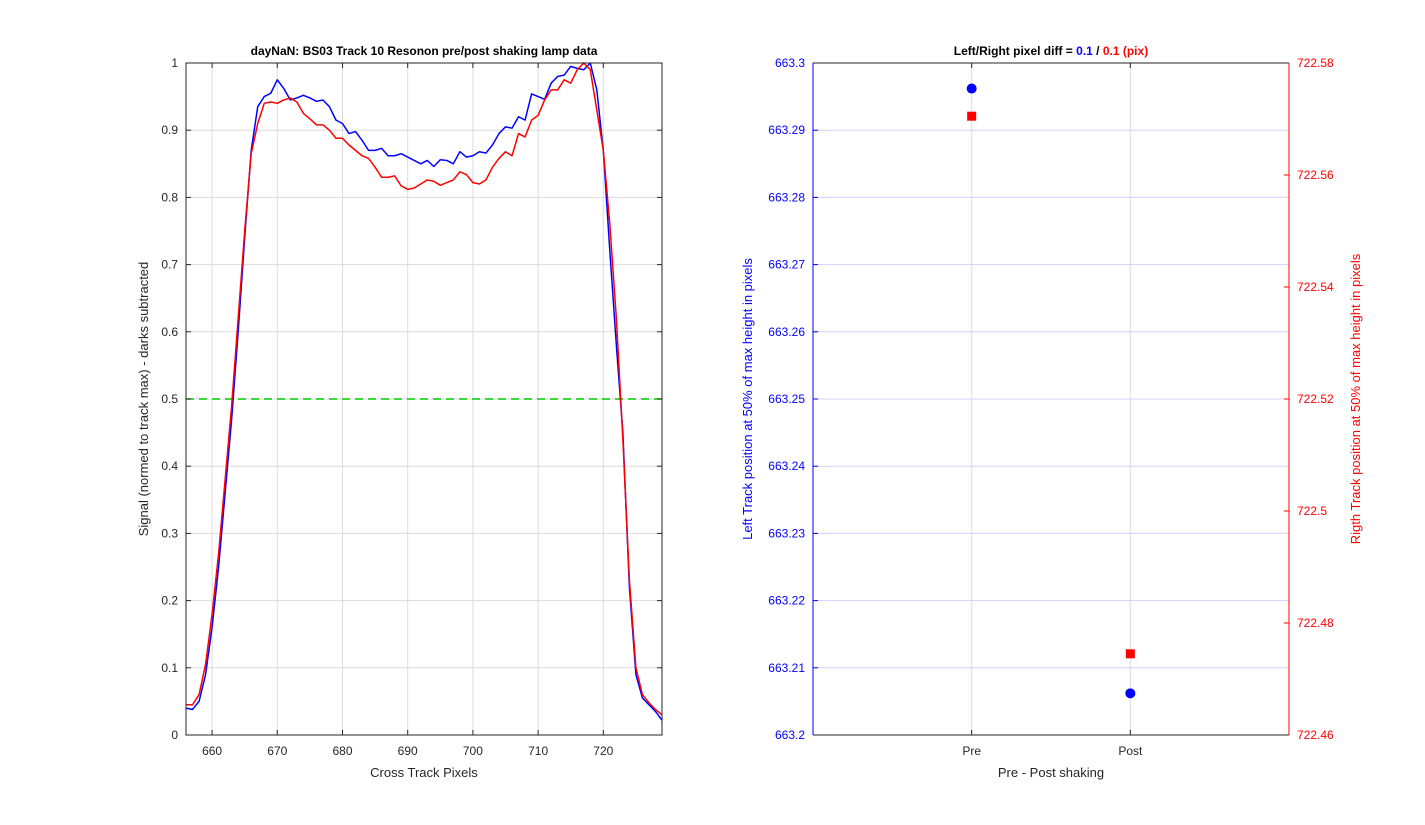  I want to click on left-axis-tick-label: 663.23, so click(786, 533).